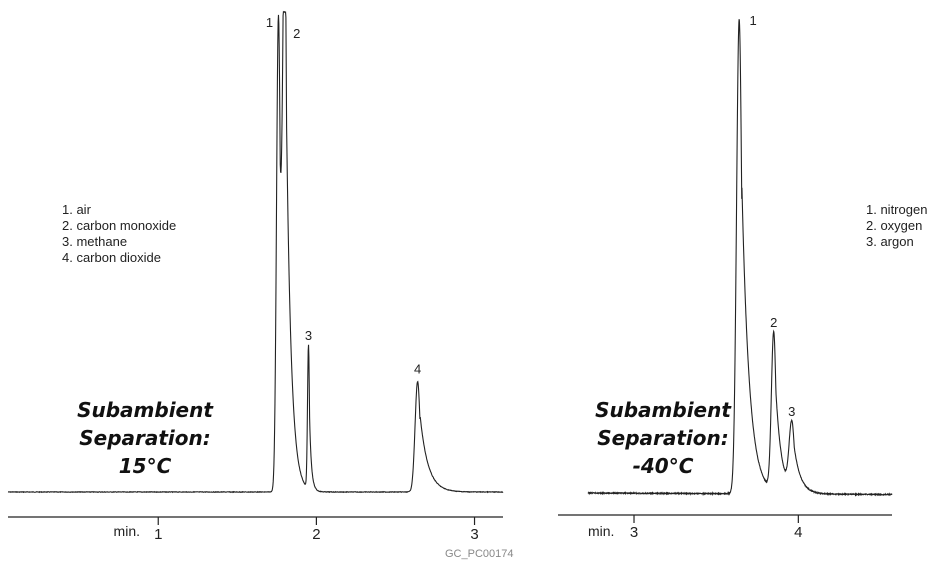 This screenshot has height=563, width=946. What do you see at coordinates (663, 466) in the screenshot?
I see `title-line: -40°C` at bounding box center [663, 466].